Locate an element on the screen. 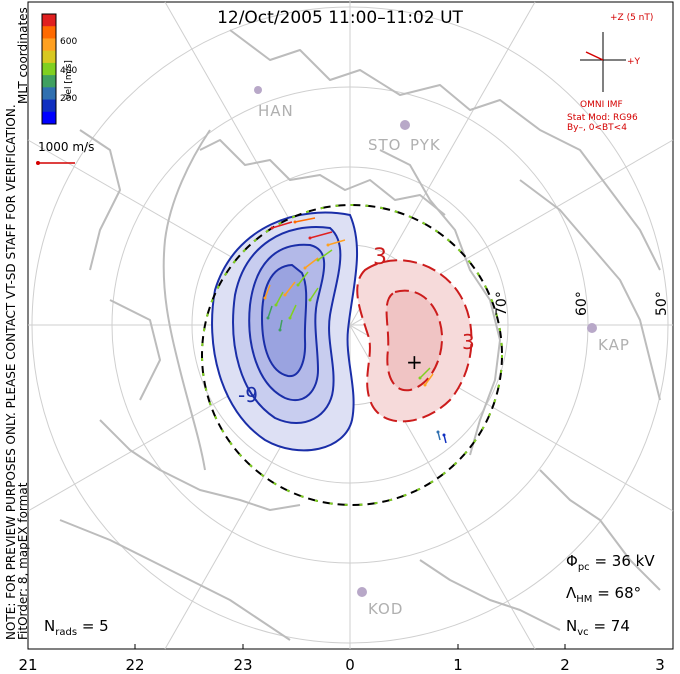 This screenshot has height=674, width=680. contour-label-pos1: 3 is located at coordinates (380, 257).